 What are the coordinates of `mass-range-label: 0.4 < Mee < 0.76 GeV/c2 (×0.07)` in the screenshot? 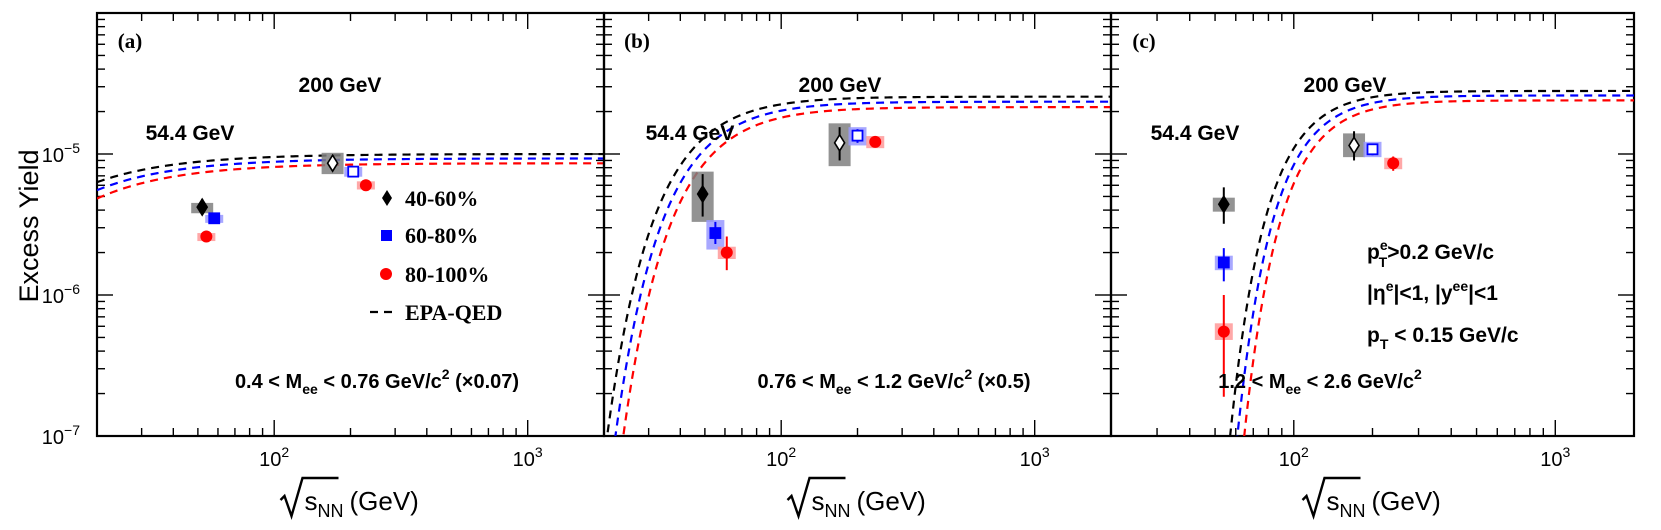 It's located at (377, 381).